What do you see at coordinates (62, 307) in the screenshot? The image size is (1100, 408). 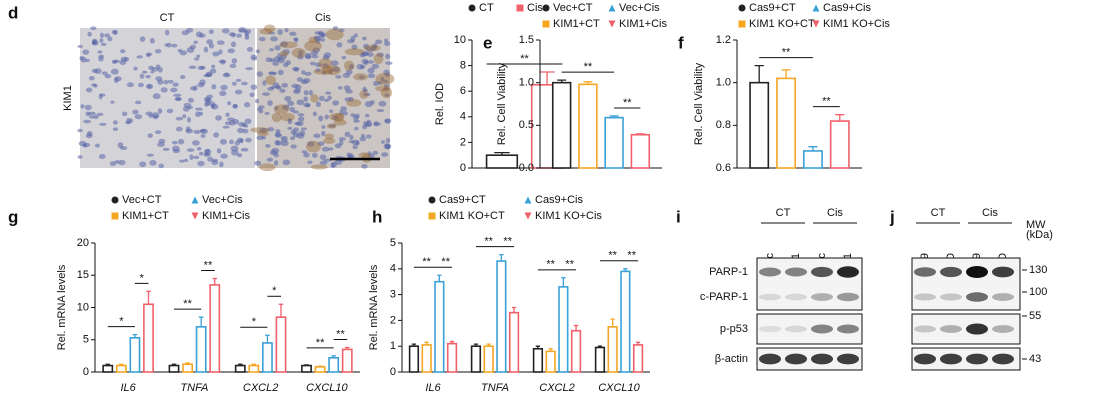 I see `y-axis-label: Rel. mRNA levels` at bounding box center [62, 307].